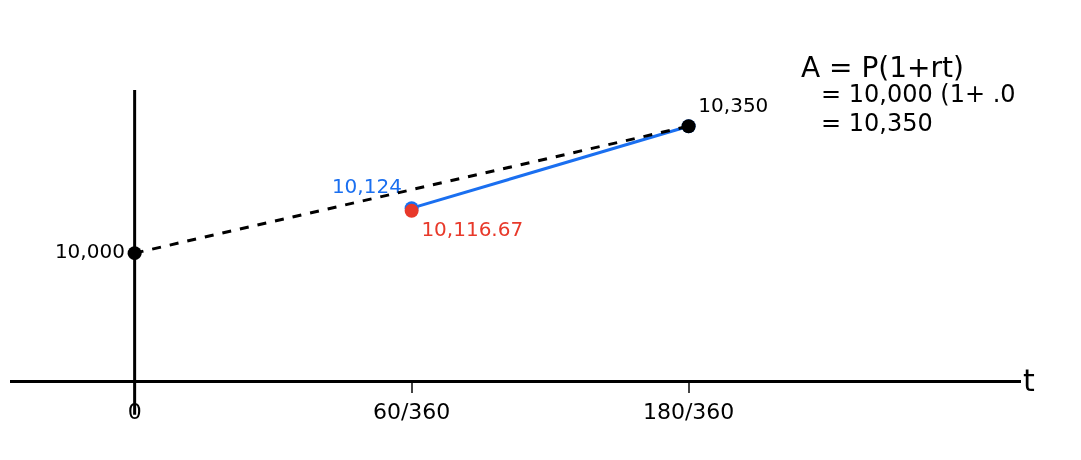 This screenshot has width=1081, height=460. What do you see at coordinates (733, 104) in the screenshot?
I see `data-label: 10,350` at bounding box center [733, 104].